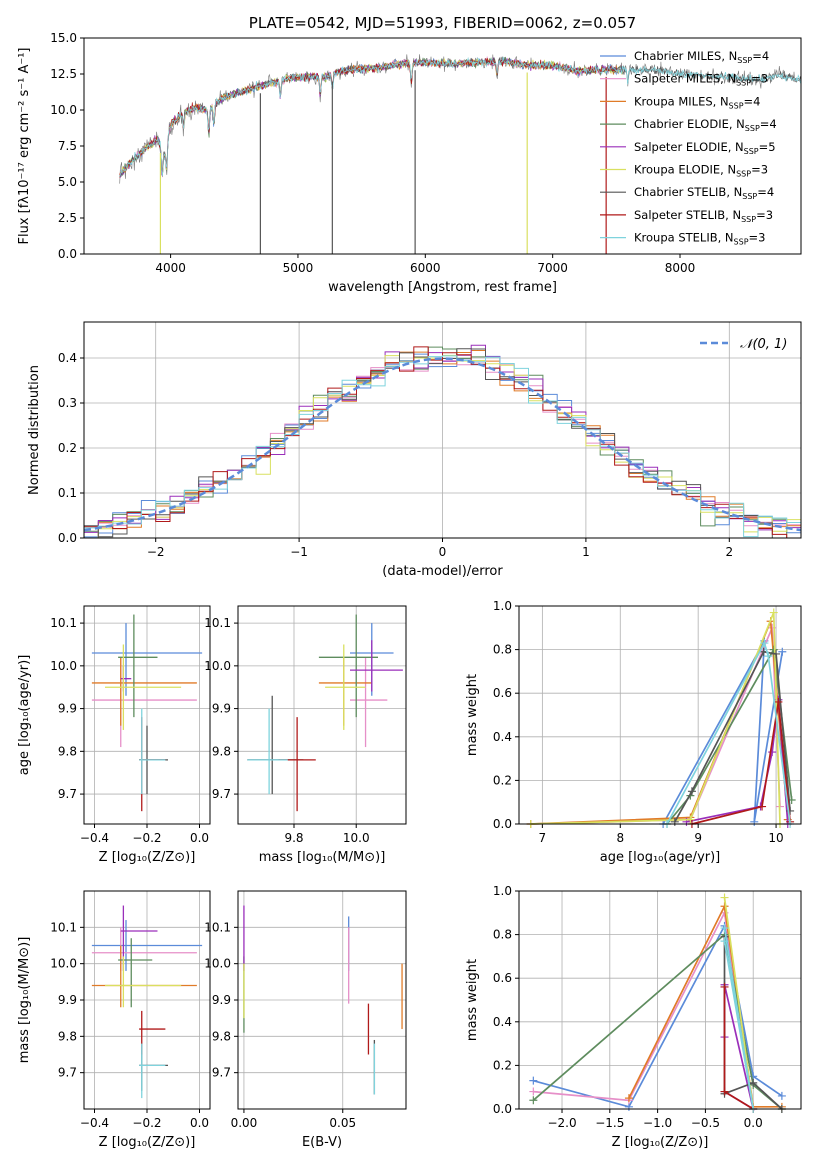 The width and height of the screenshot is (819, 1170). Describe the element at coordinates (647, 1007) in the screenshot. I see `ticks-weight-vs-Z: −2.0 −1.5 −1.0 −0.5 0.0 0.0 0.2 0.4 0.6 0.8 1.0` at that location.